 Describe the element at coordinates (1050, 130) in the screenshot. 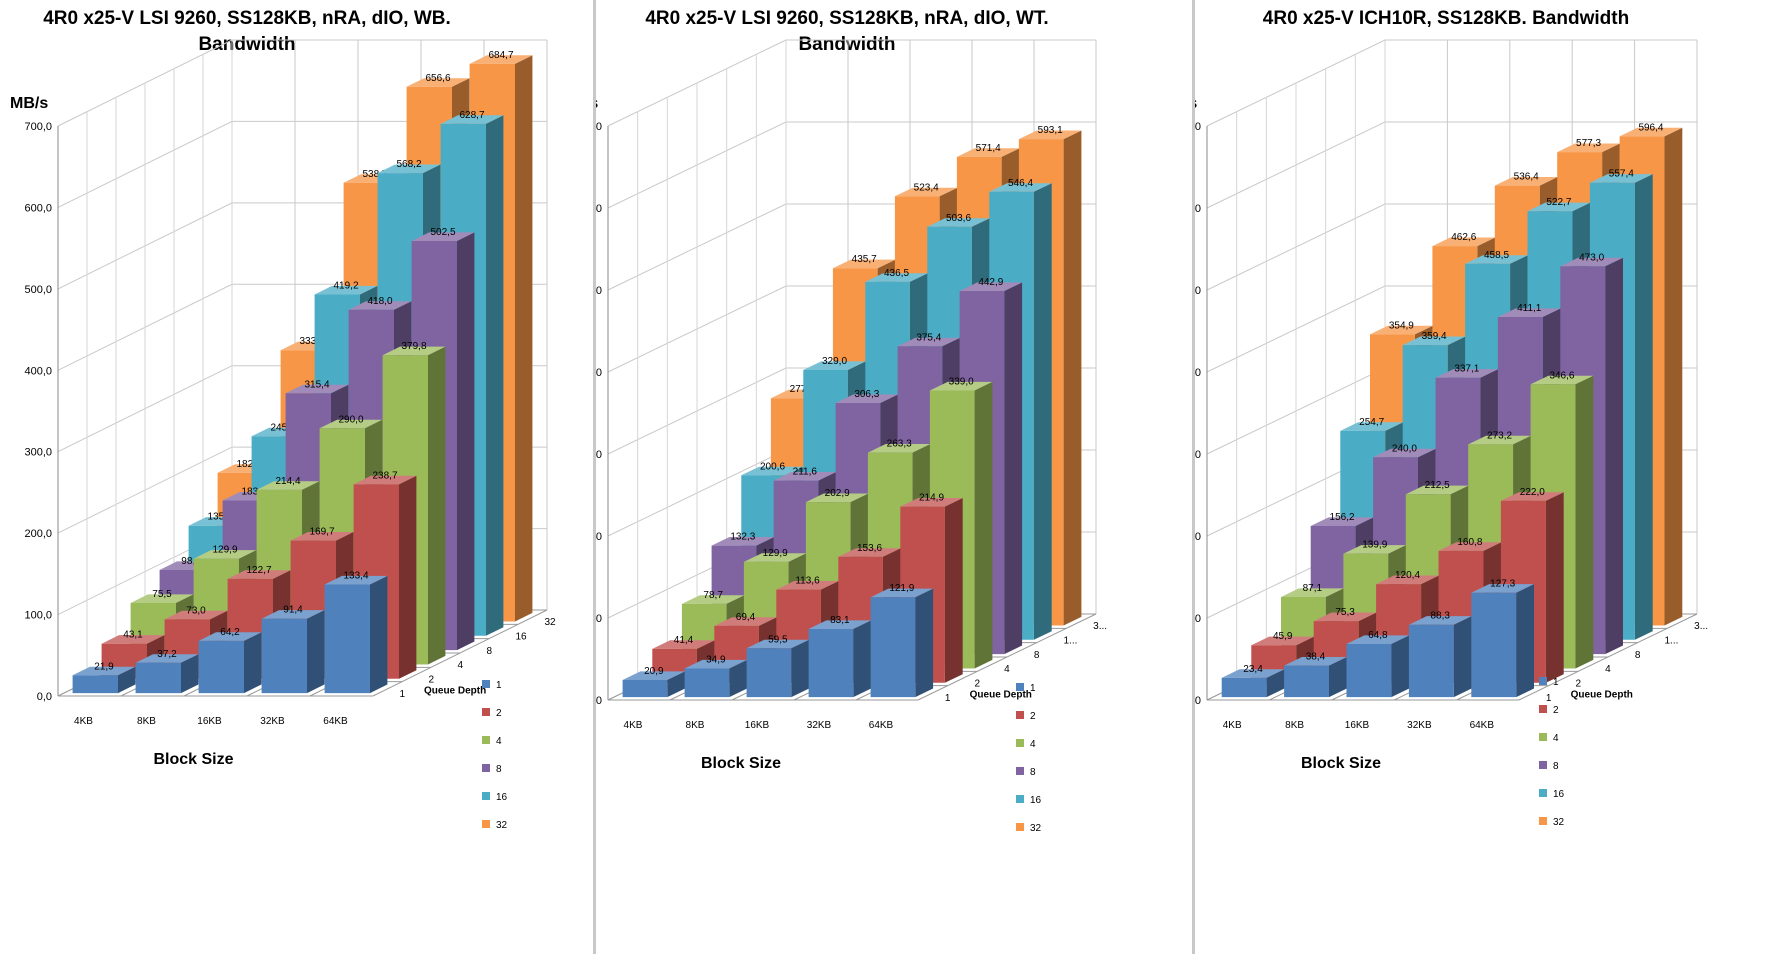

I see `data-label: 593,1` at that location.